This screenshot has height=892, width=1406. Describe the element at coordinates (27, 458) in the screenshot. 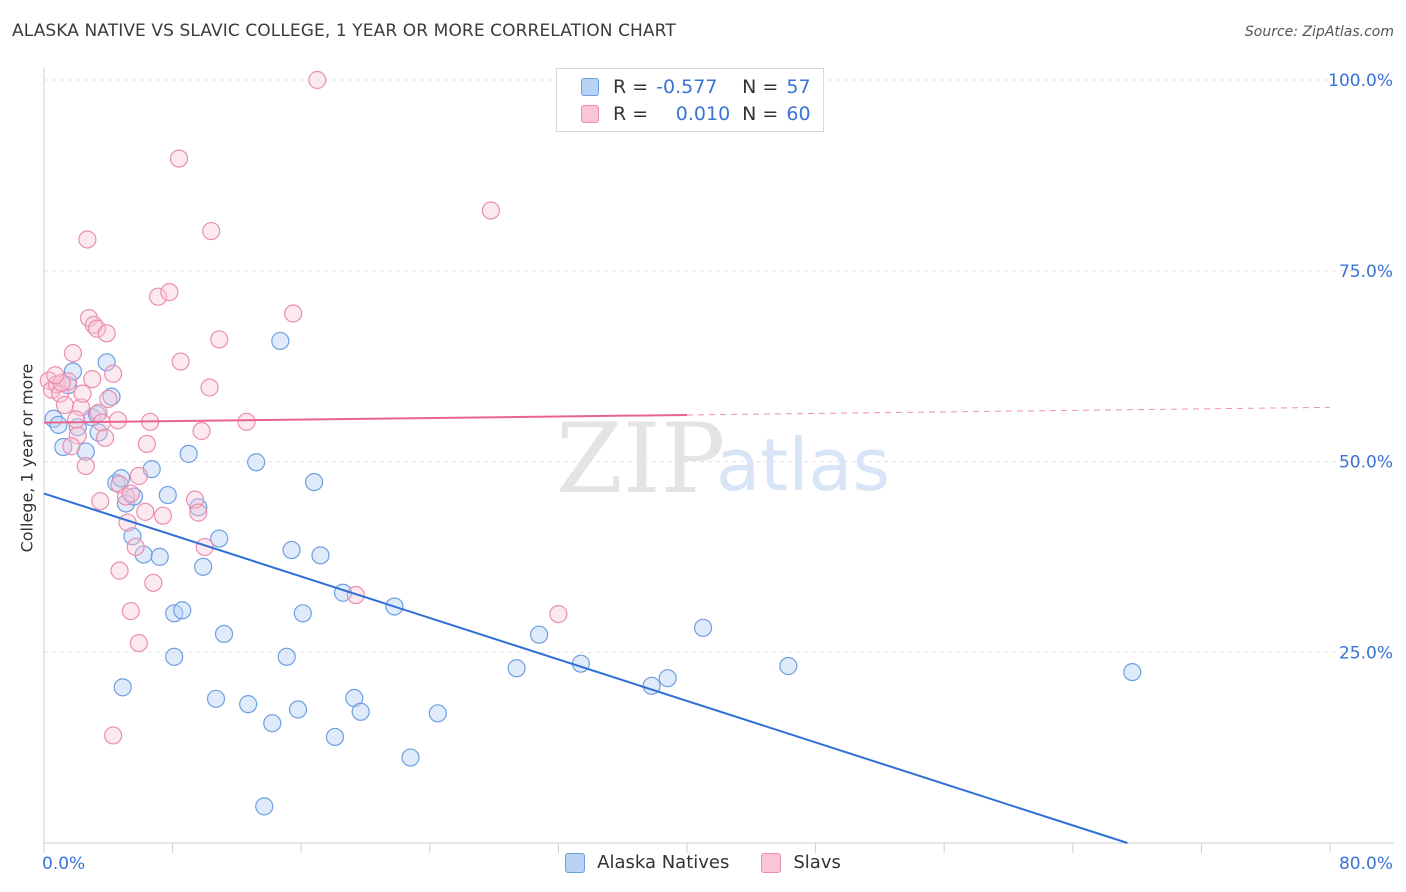

I see `y-axis-label: College, 1 year or more` at that location.